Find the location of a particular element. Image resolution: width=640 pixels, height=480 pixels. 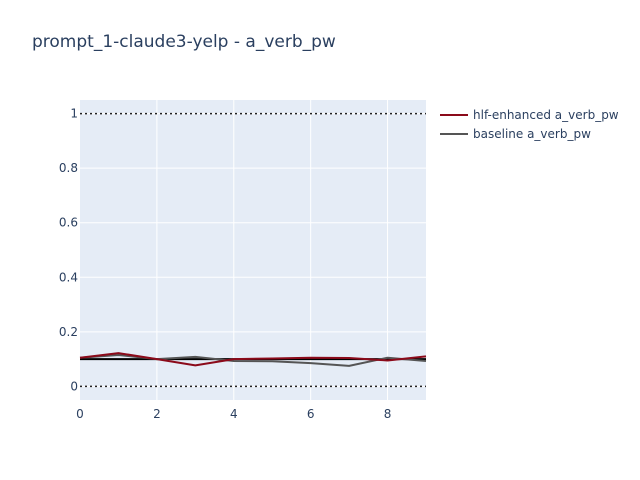

x-tick-label: 6 is located at coordinates (311, 414).